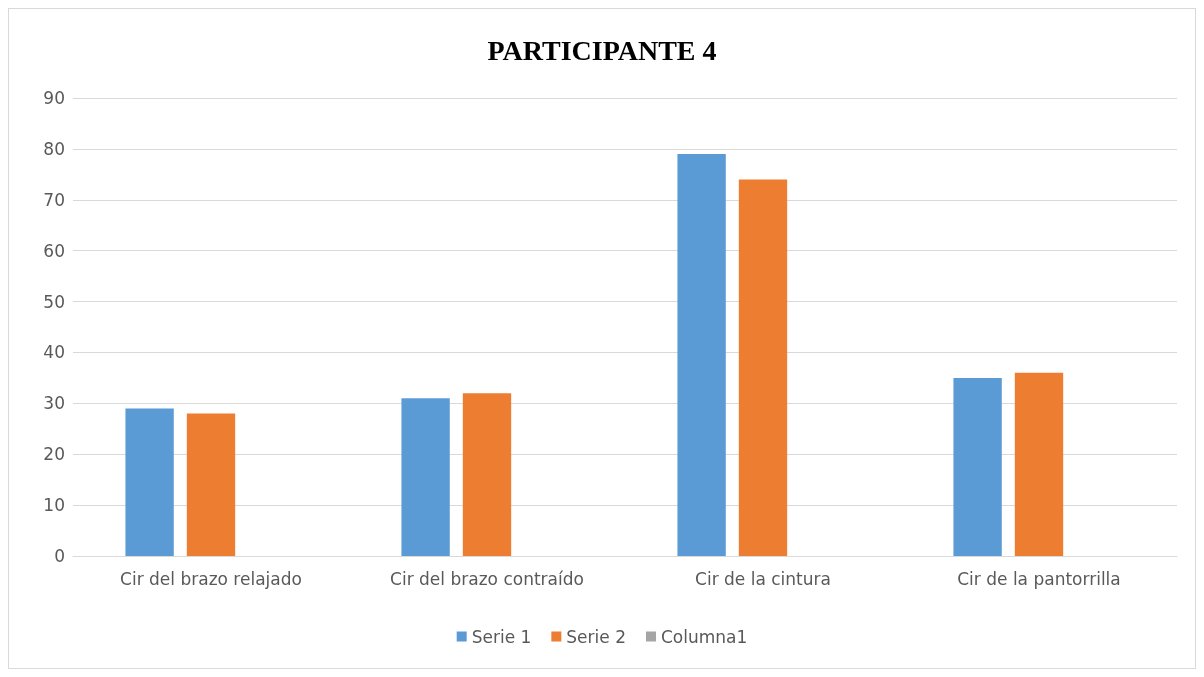 Image resolution: width=1204 pixels, height=677 pixels. What do you see at coordinates (763, 578) in the screenshot?
I see `x-tick-label: Cir de la cintura` at bounding box center [763, 578].